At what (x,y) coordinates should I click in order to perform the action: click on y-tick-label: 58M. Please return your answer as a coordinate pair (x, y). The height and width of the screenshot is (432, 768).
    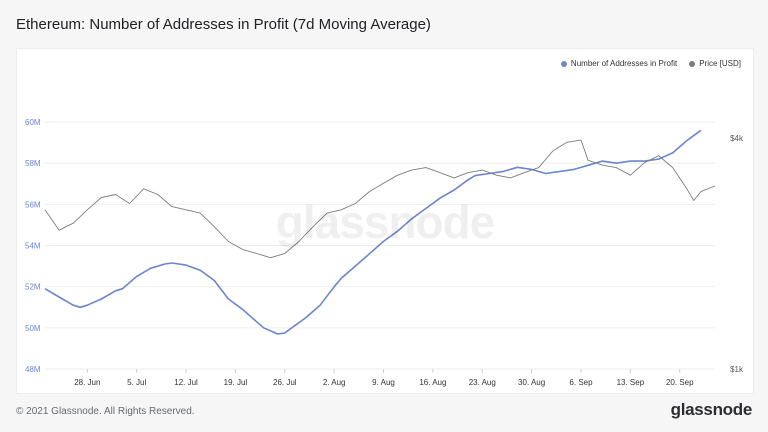
    Looking at the image, I should click on (33, 163).